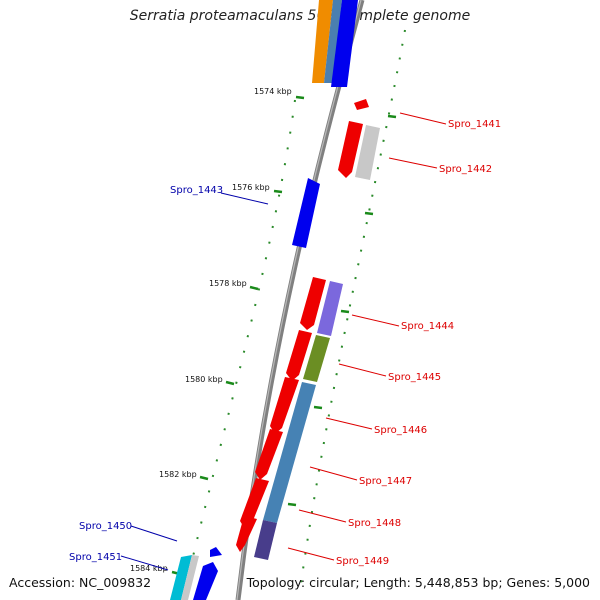  I want to click on scale-label-1576: 1576 kbp, so click(251, 187).